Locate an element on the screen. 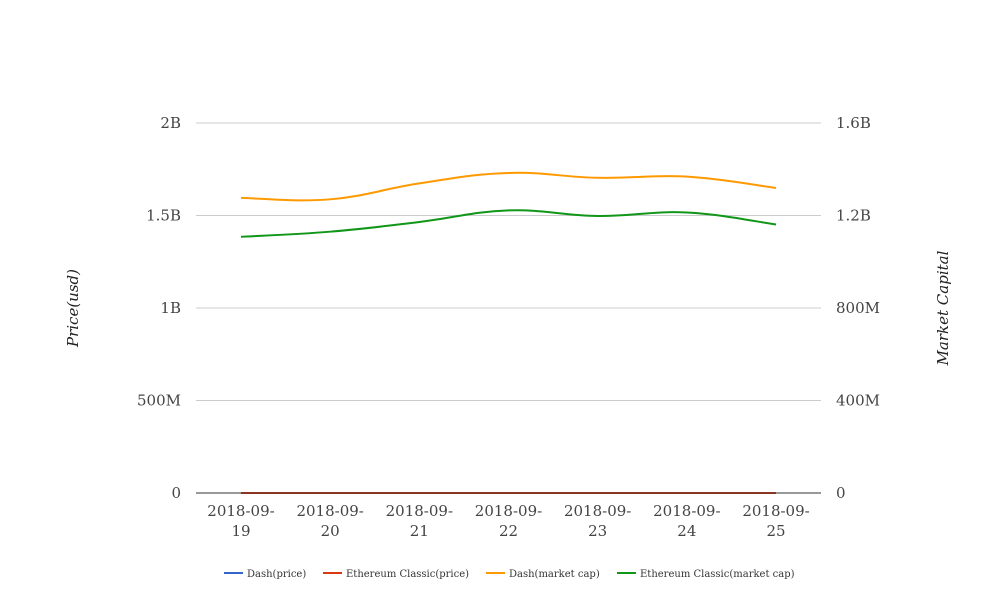 This screenshot has height=616, width=1008. right-axis-title: Market Capital is located at coordinates (943, 308).